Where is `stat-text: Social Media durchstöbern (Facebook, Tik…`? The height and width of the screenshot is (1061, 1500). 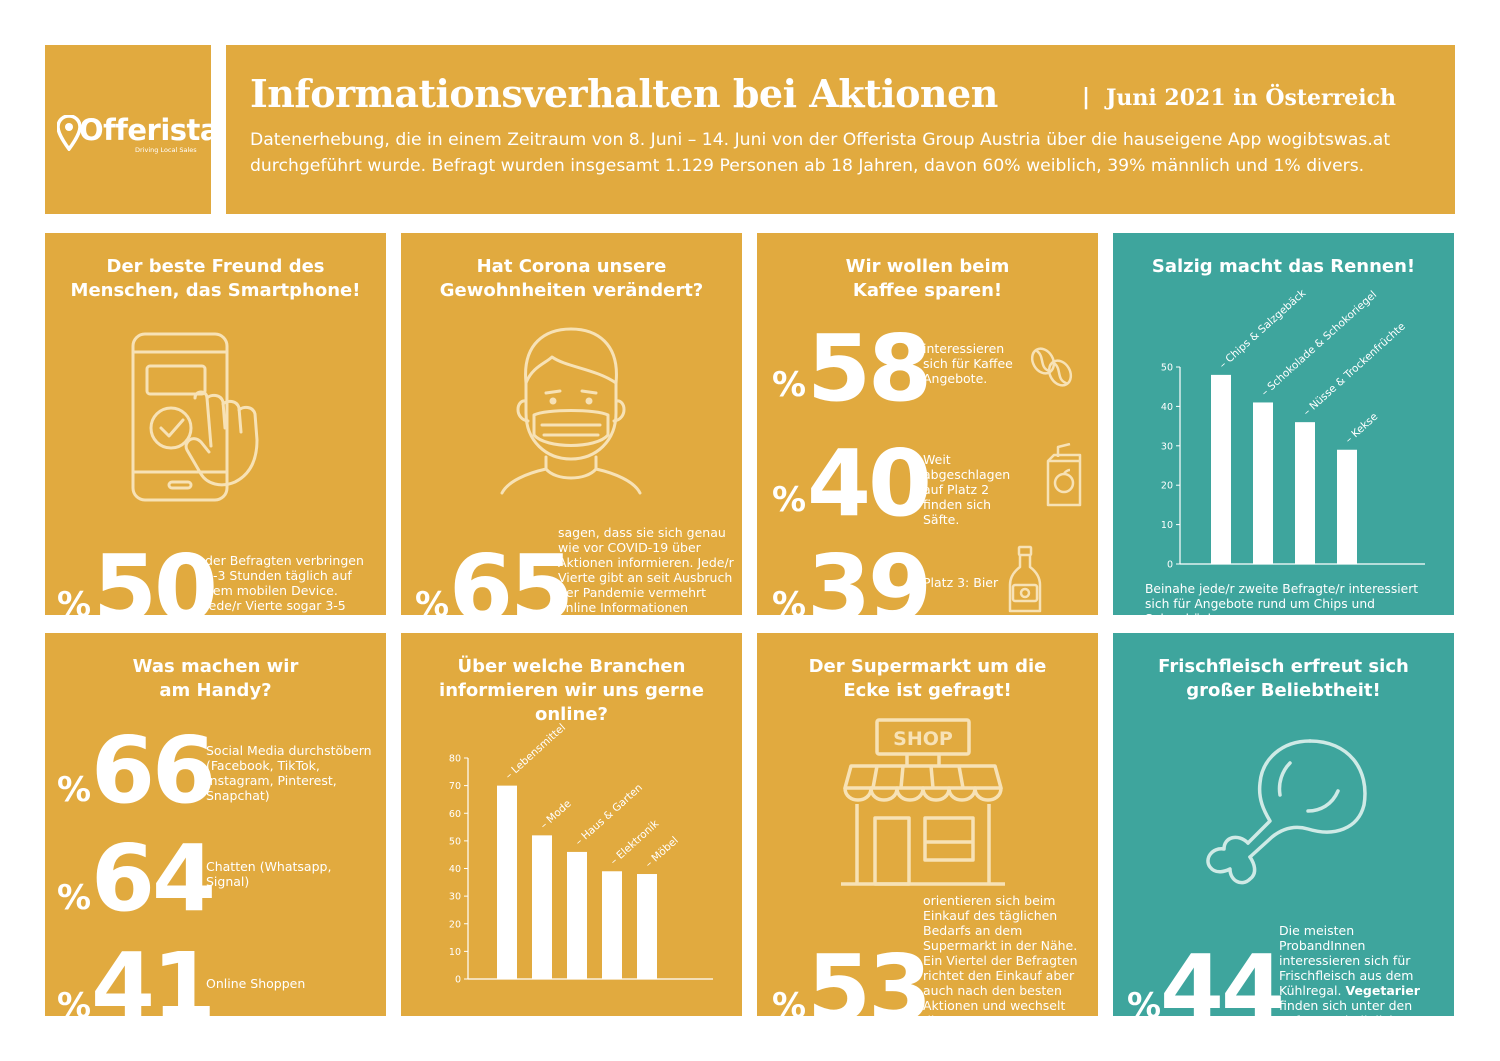 stat-text: Social Media durchstöbern (Facebook, Tik… is located at coordinates (289, 773).